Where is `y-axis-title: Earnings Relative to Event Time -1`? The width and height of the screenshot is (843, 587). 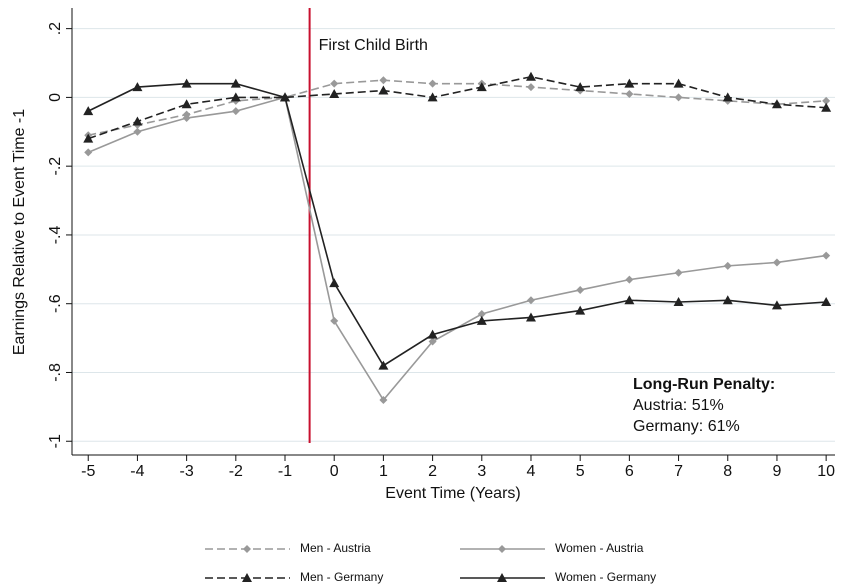
y-axis-title: Earnings Relative to Event Time -1 is located at coordinates (19, 232).